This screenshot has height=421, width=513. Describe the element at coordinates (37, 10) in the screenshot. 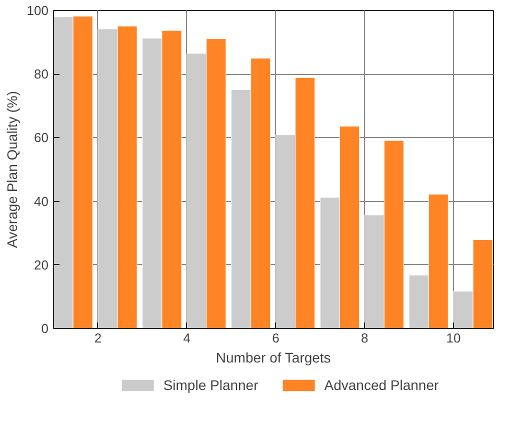

I see `y-tick-label: 100` at that location.